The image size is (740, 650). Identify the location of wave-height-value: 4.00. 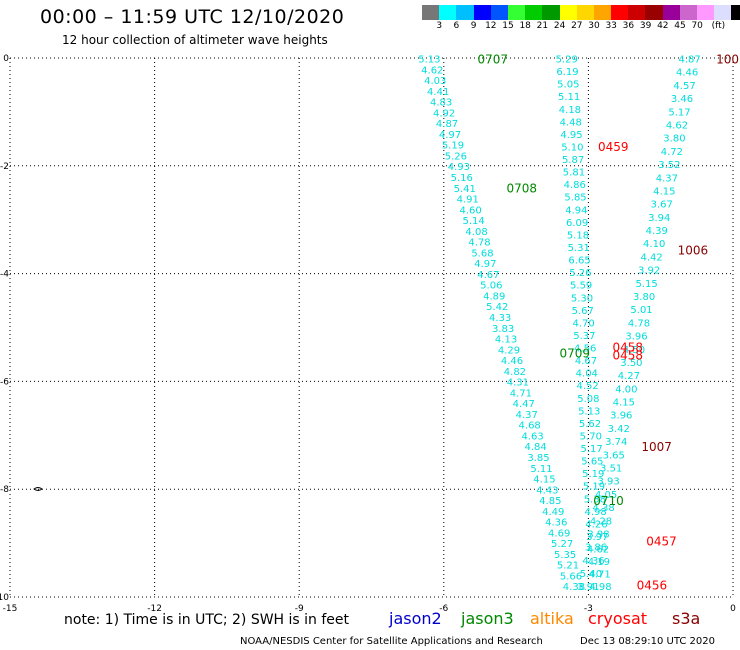
(626, 389).